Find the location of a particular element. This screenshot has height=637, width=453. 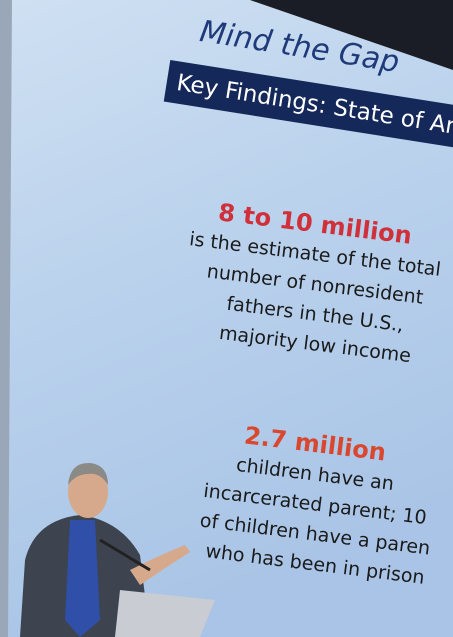

banner is located at coordinates (308, 107).